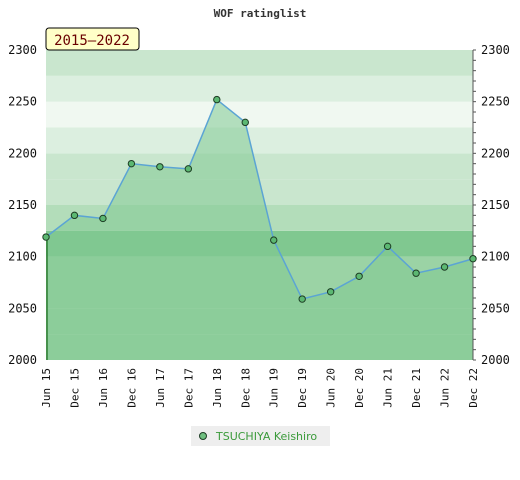 Image resolution: width=520 pixels, height=480 pixels. Describe the element at coordinates (22, 257) in the screenshot. I see `y-tick-label: 2100` at that location.